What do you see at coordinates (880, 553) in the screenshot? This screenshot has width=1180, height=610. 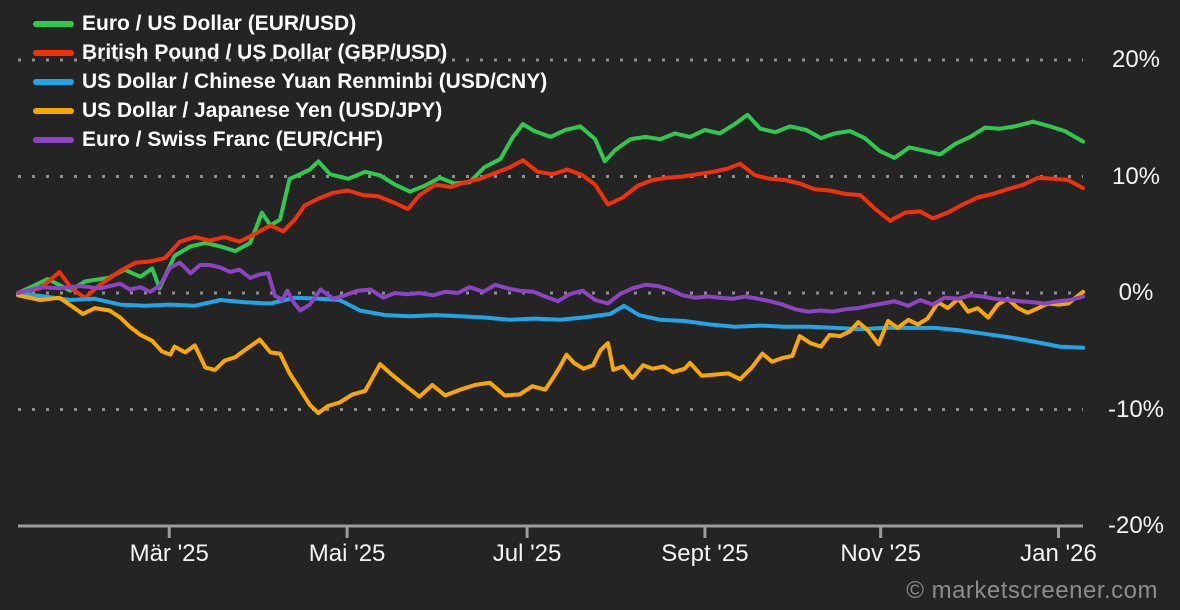 I see `x-axis-label: Nov '25` at bounding box center [880, 553].